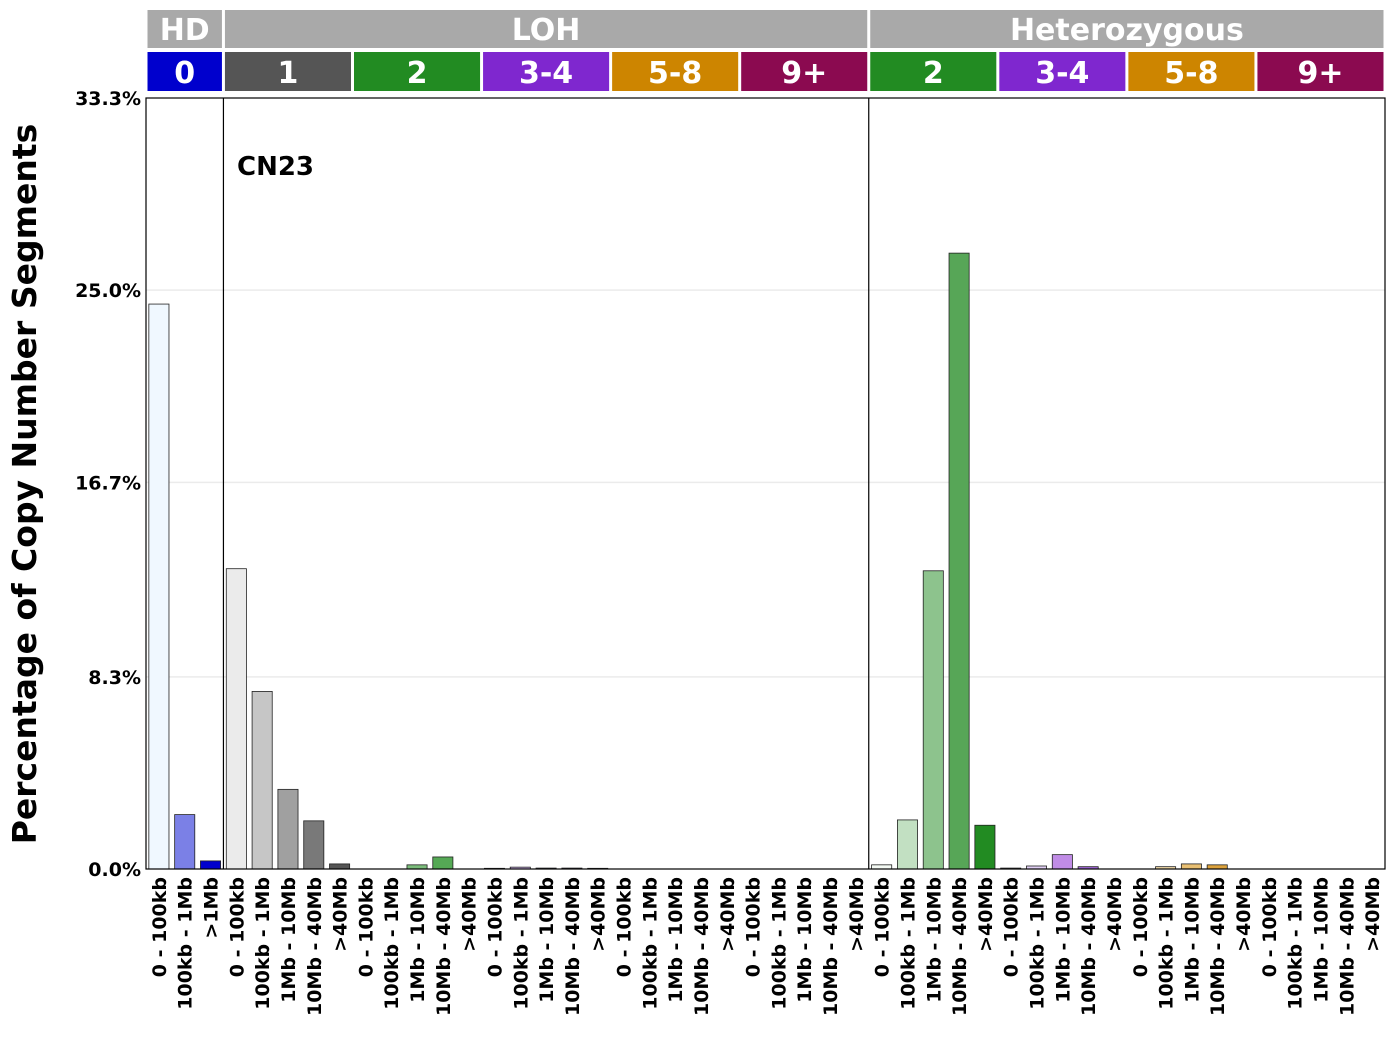 Image resolution: width=1395 pixels, height=1051 pixels. Describe the element at coordinates (108, 291) in the screenshot. I see `y-tick-label: 25.0%` at that location.